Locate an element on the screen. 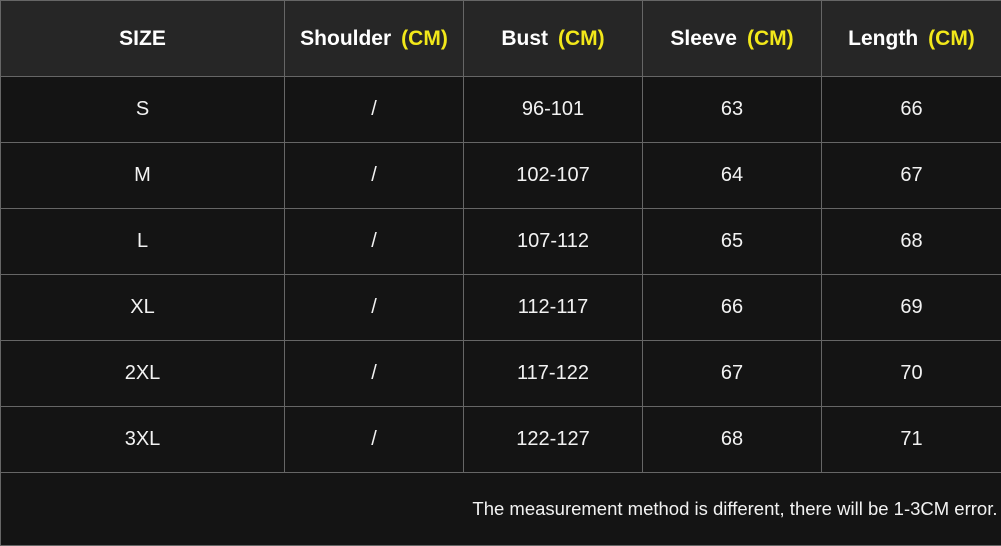 Image resolution: width=1001 pixels, height=546 pixels. column-header-bust: Bust (CM) is located at coordinates (553, 38).